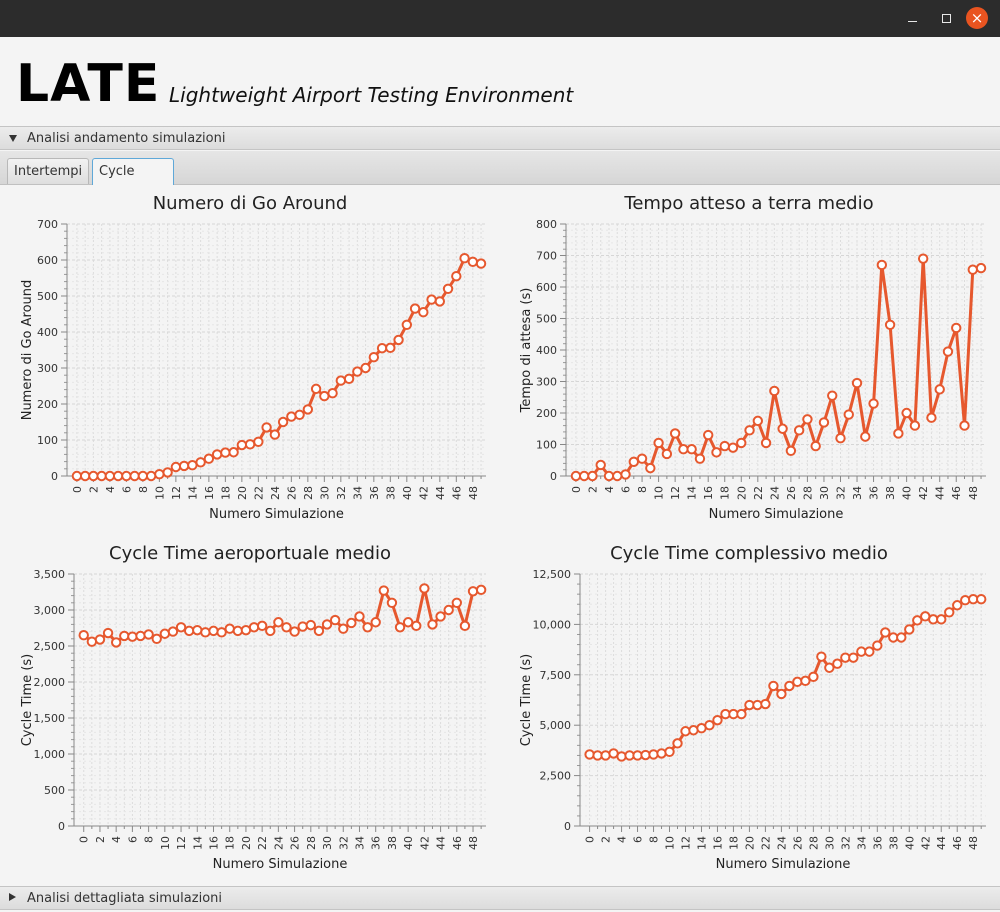 The width and height of the screenshot is (1000, 912). What do you see at coordinates (546, 413) in the screenshot?
I see `y-tick-label: 200` at bounding box center [546, 413].